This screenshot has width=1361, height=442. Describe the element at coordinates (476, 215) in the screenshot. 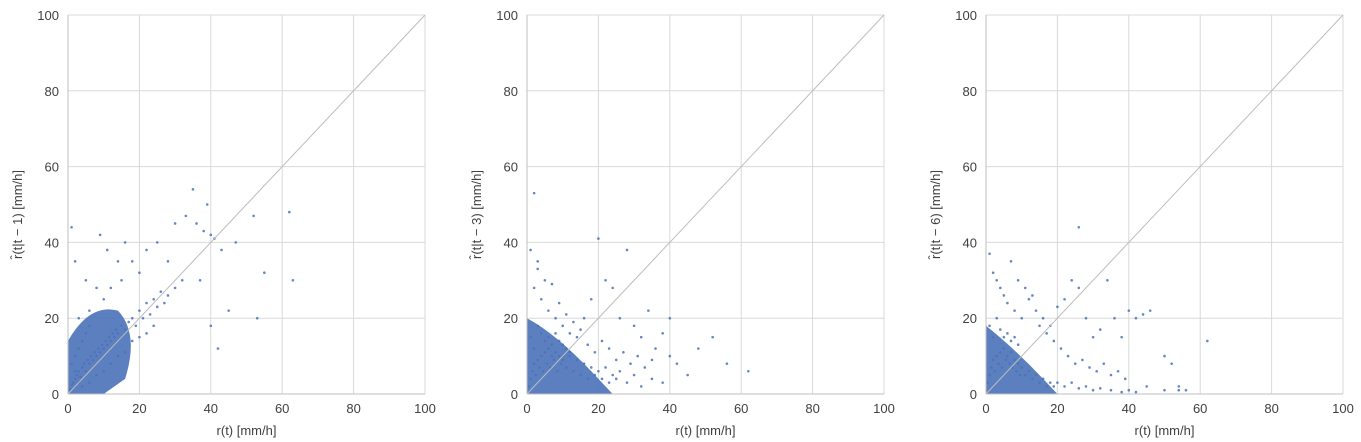

I see `y-axis-title: r̂(t|t − 3) [mm/h]` at that location.